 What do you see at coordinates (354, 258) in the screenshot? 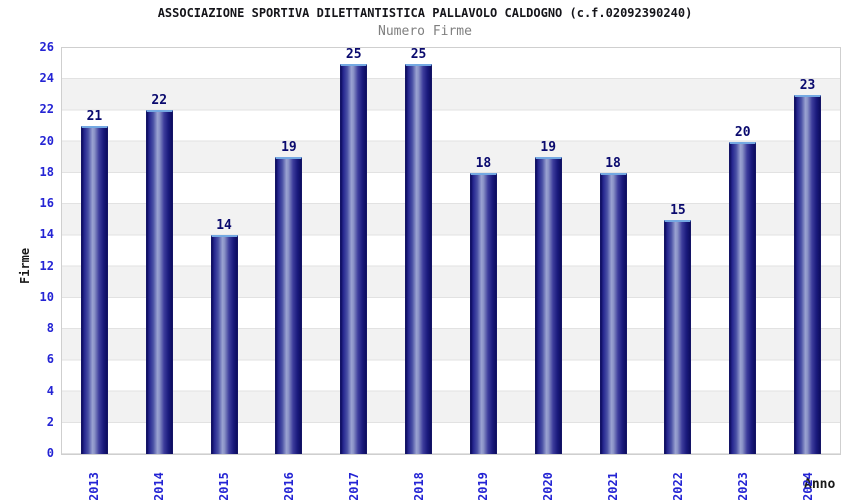
I see `bar-2017` at bounding box center [354, 258].